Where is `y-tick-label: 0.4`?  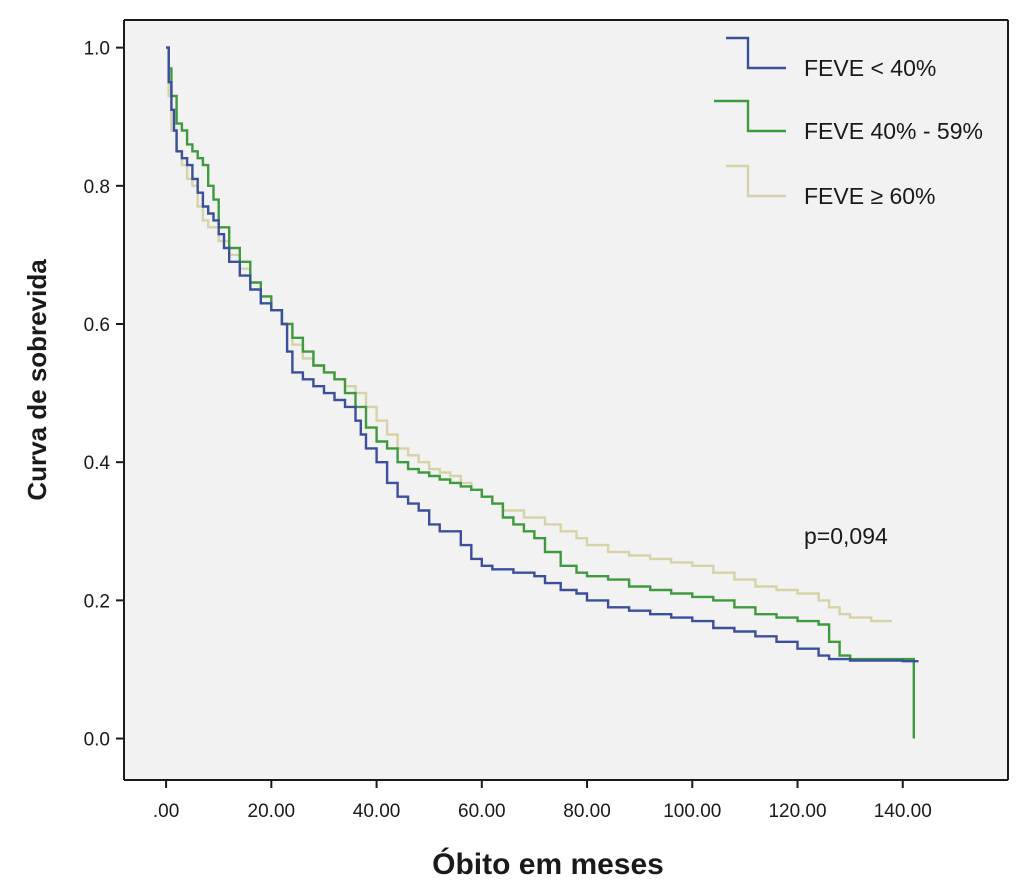
y-tick-label: 0.4 is located at coordinates (97, 463).